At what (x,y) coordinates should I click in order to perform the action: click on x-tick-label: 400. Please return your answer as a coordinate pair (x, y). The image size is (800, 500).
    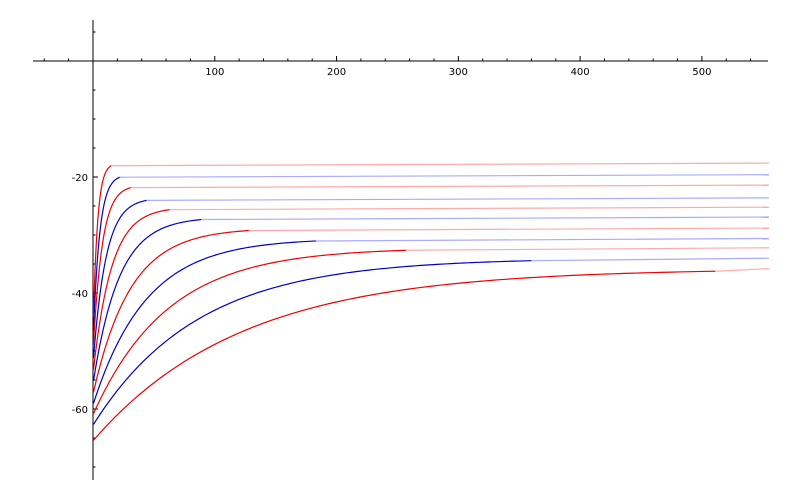
    Looking at the image, I should click on (580, 72).